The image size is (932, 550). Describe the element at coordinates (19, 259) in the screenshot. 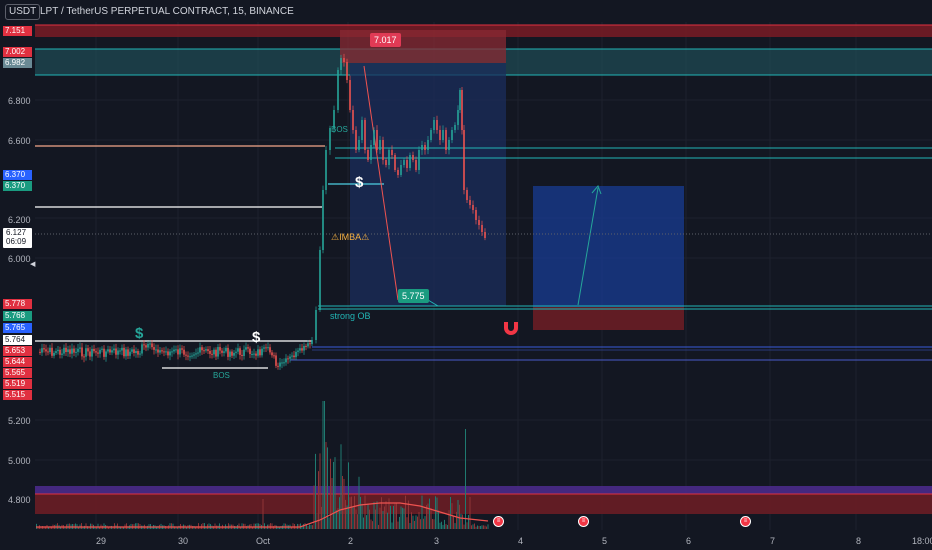

I see `price-tick: 6.000` at that location.